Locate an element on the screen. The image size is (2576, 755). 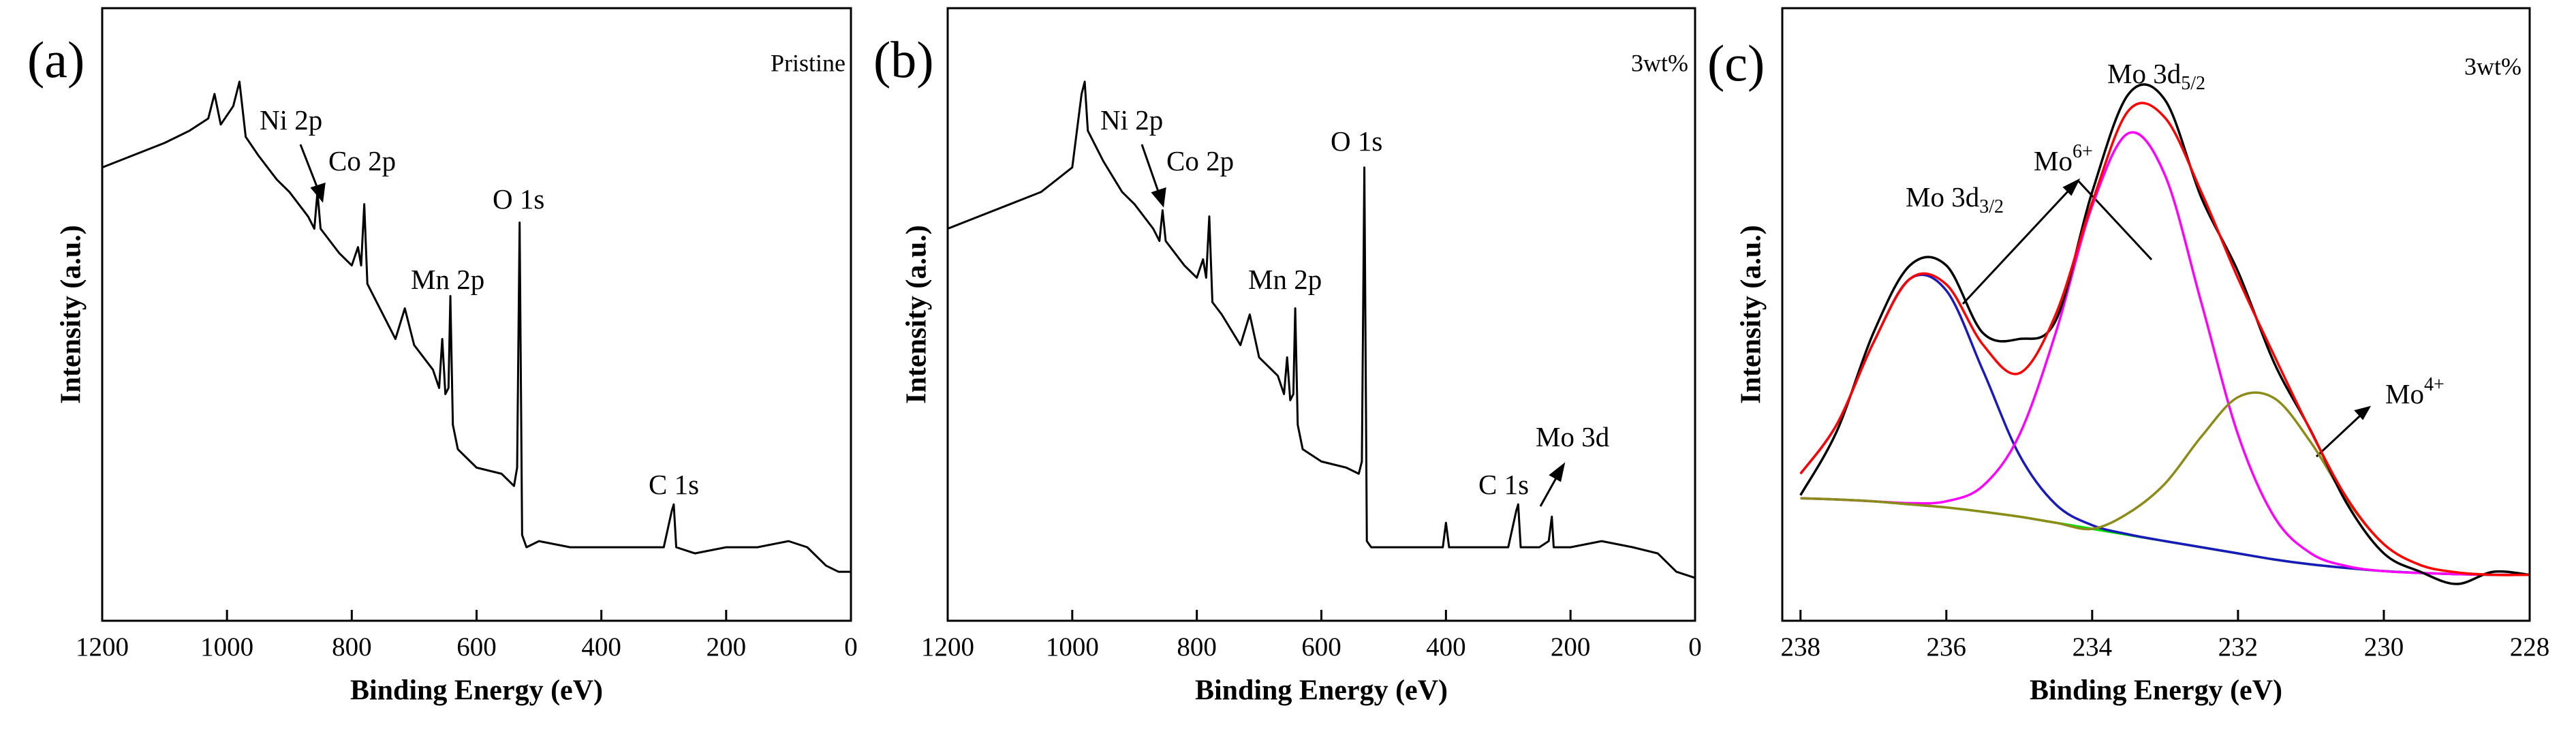
annotation: Mo 3d3/2 is located at coordinates (1955, 199).